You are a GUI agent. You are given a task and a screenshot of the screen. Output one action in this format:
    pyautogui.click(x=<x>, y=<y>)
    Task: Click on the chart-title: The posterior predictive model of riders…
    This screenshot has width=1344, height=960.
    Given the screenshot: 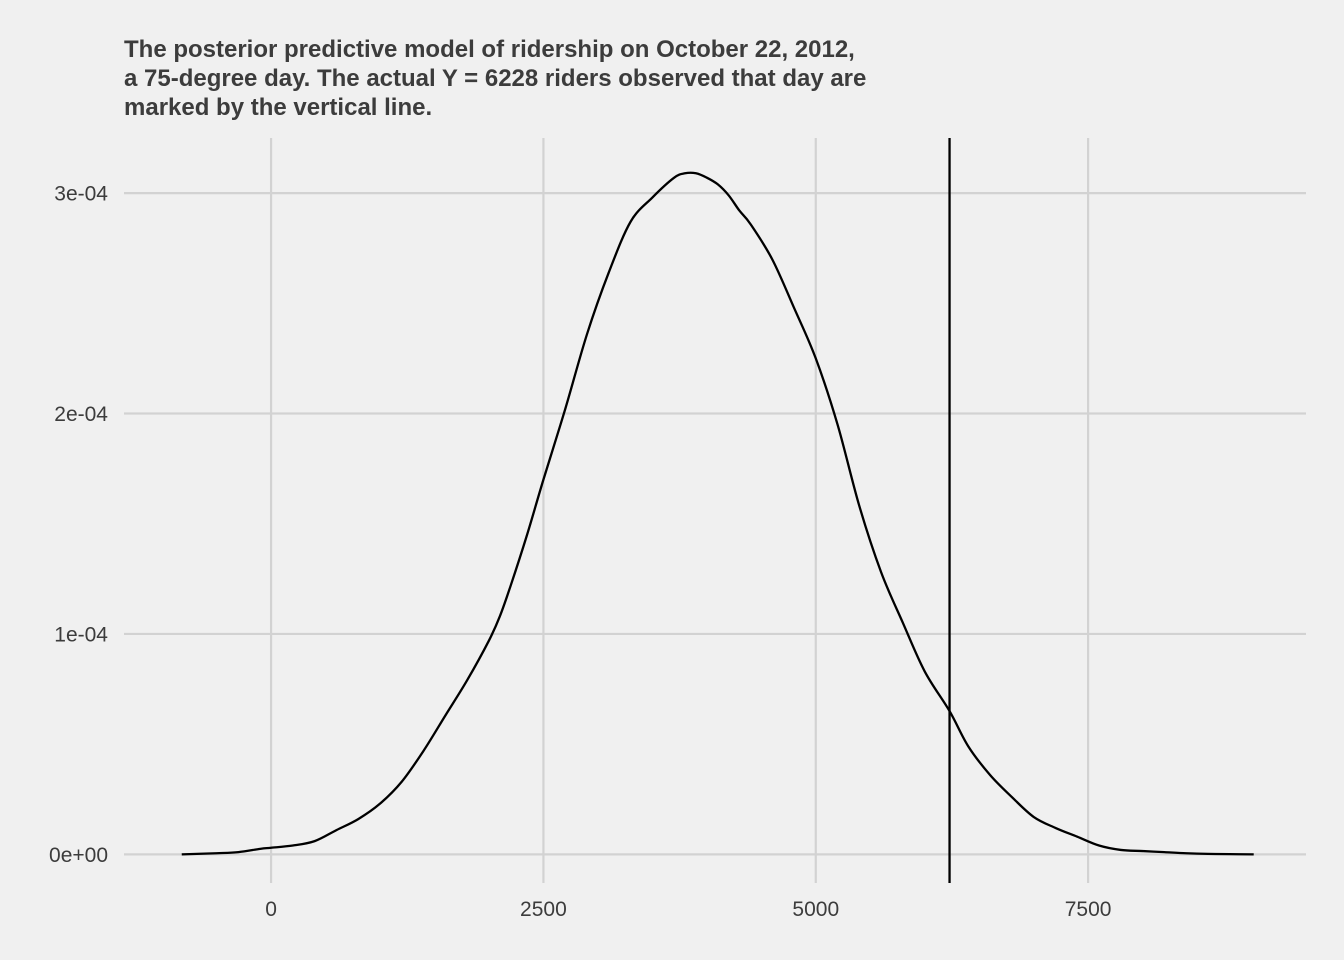 What is the action you would take?
    pyautogui.click(x=495, y=78)
    